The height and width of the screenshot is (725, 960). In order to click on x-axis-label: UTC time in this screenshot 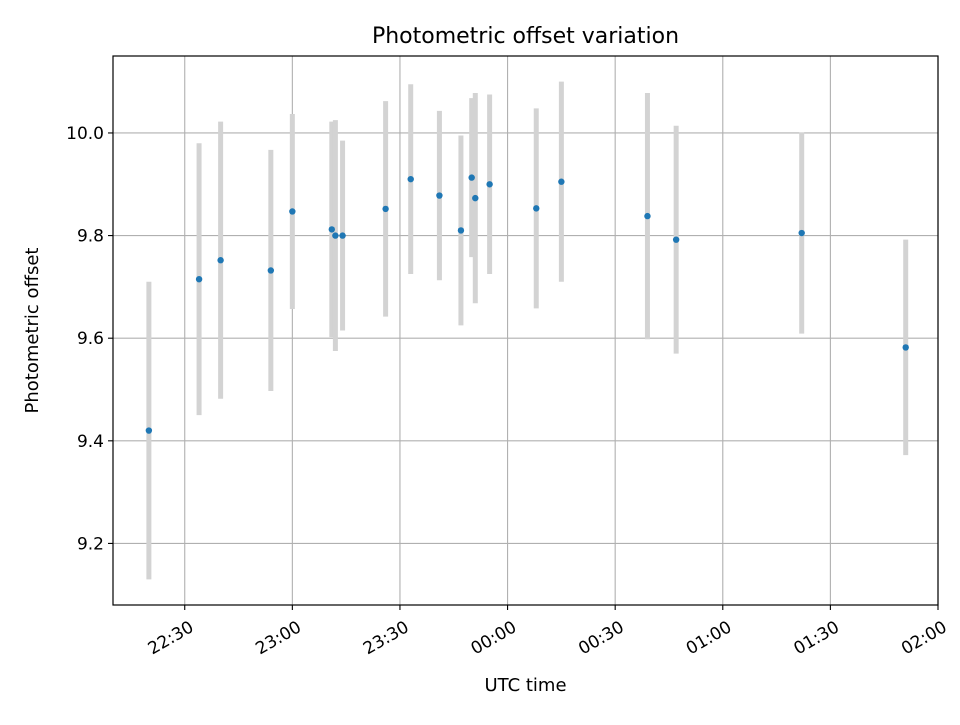, I will do `click(525, 685)`.